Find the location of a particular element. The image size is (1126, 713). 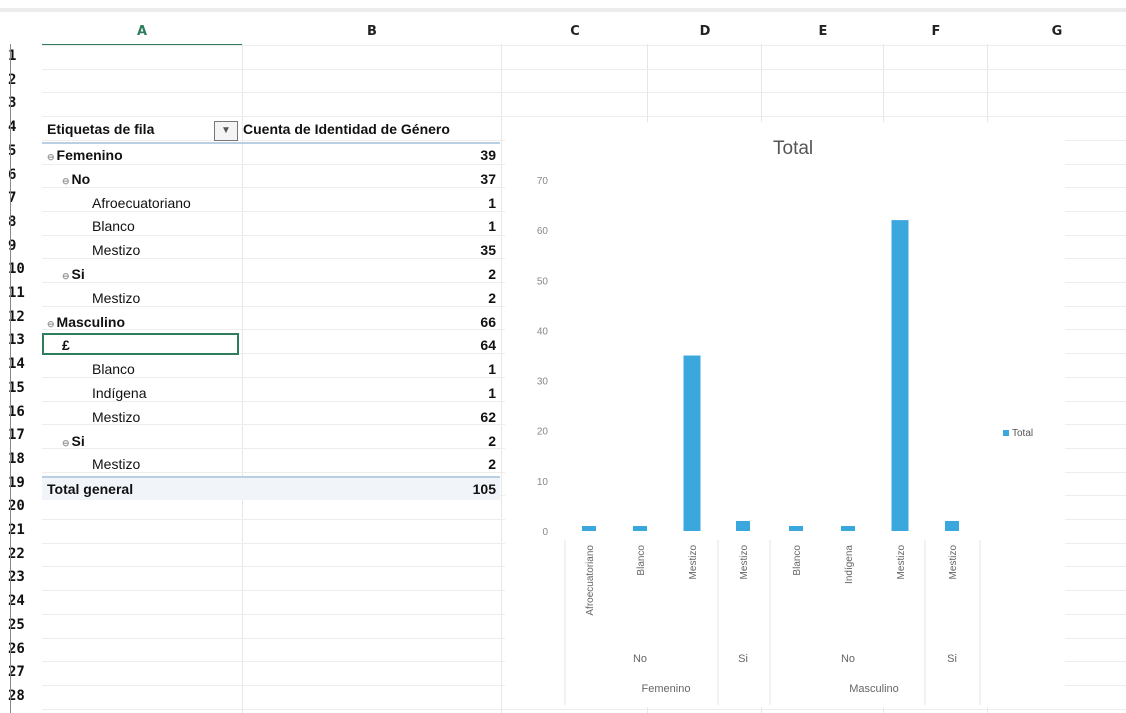

column-header-a: A is located at coordinates (142, 33).